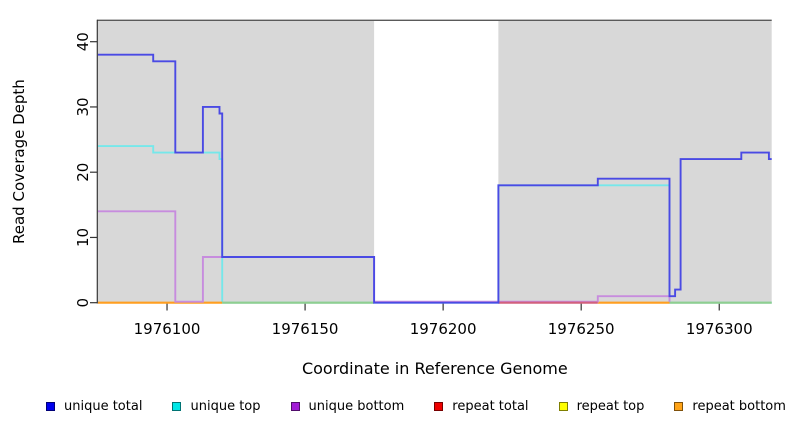 This screenshot has width=792, height=432. I want to click on y-axis-title: Read Coverage Depth, so click(19, 161).